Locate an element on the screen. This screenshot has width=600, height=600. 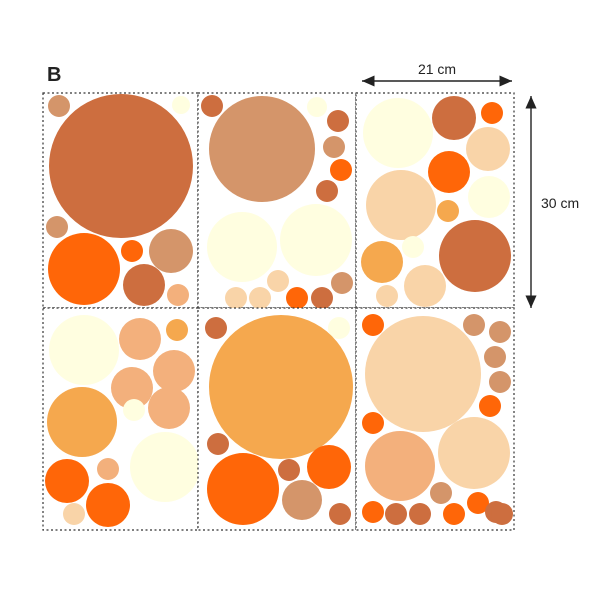
sticker-sheet-top-middle is located at coordinates (277, 200).